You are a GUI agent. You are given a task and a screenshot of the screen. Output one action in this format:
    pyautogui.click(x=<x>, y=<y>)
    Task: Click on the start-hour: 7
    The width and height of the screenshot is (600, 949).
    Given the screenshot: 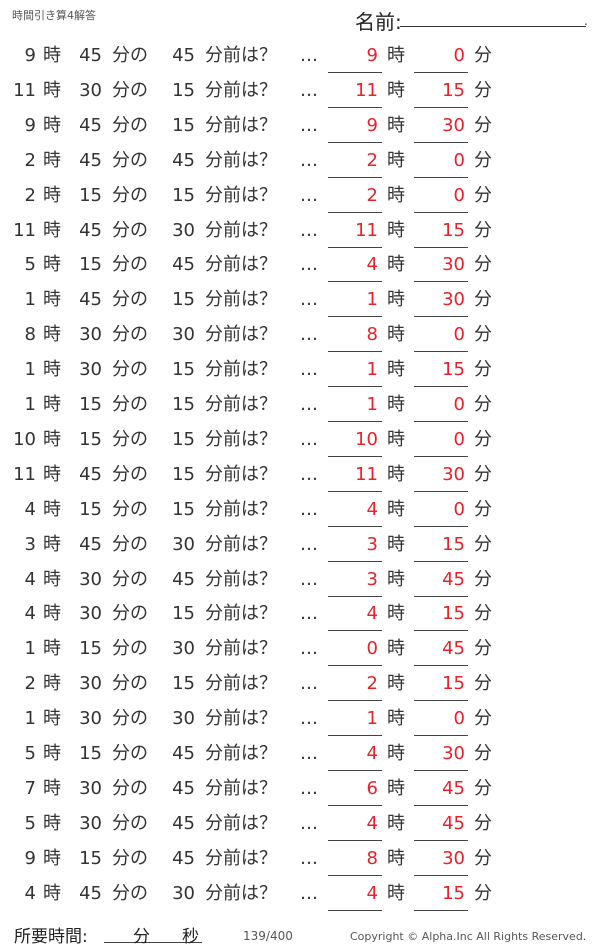 What is the action you would take?
    pyautogui.click(x=30, y=788)
    